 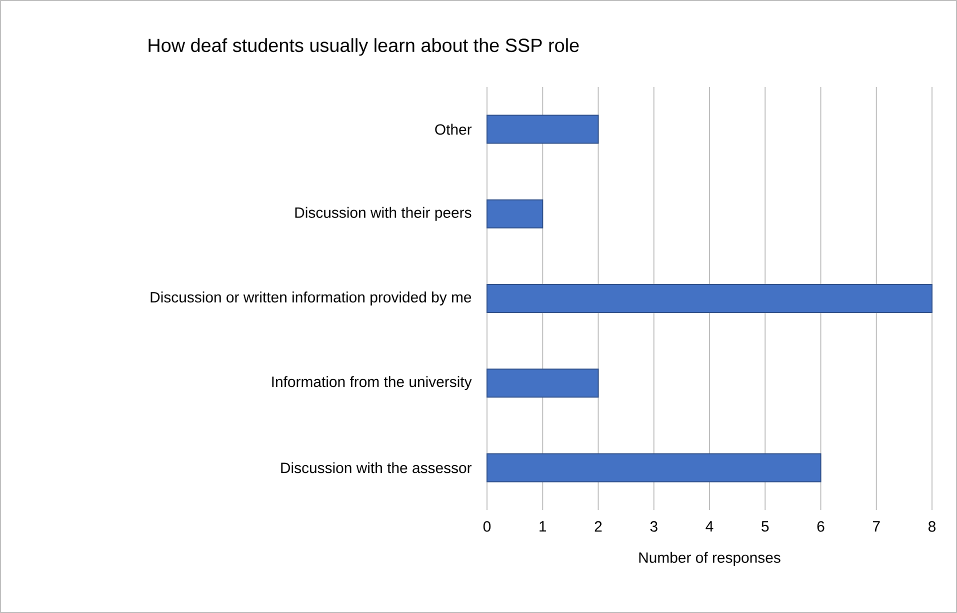 I want to click on x-tick-label: 6, so click(x=820, y=526).